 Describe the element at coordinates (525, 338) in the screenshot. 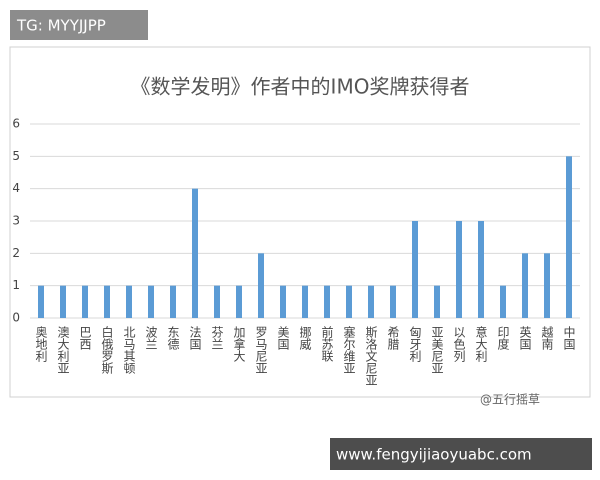

I see `x-tick-label: 英国` at that location.